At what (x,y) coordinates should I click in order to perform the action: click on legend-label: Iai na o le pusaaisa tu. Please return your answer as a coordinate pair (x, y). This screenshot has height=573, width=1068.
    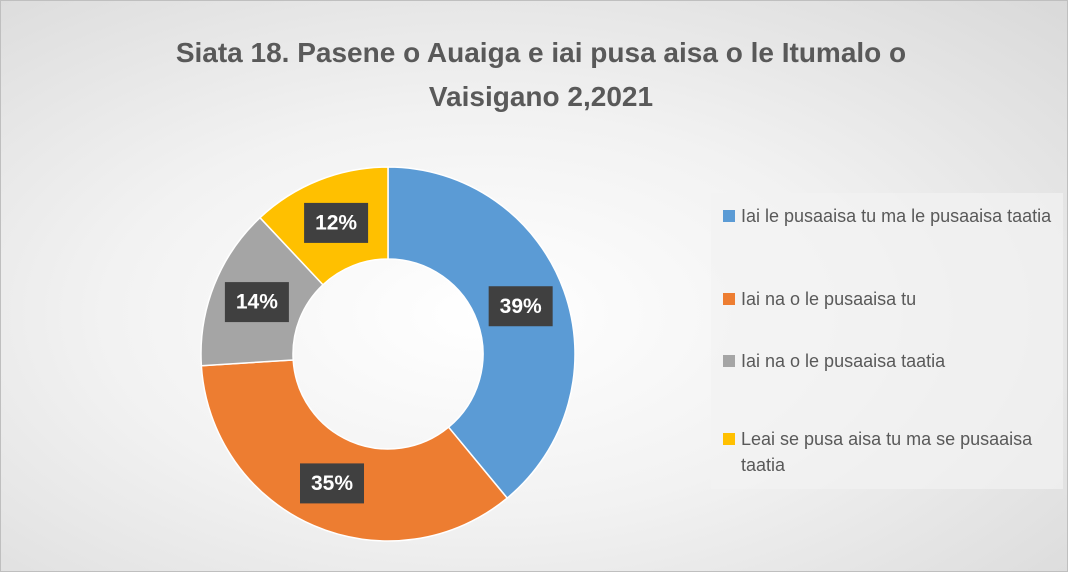
    Looking at the image, I should click on (829, 299).